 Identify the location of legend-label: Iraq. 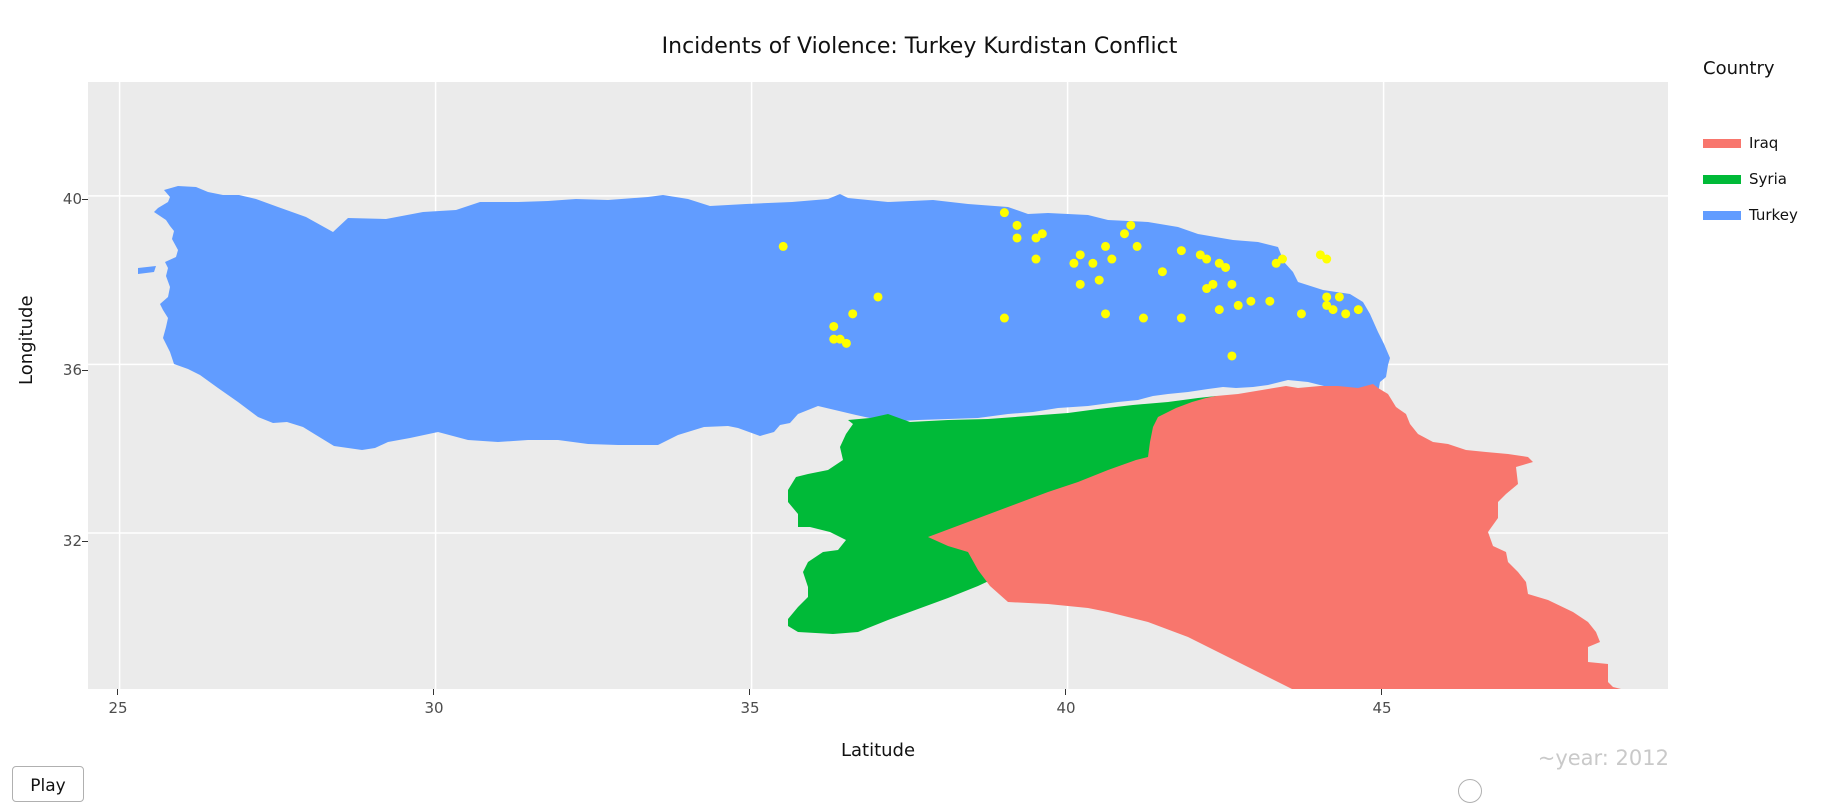
(1764, 143).